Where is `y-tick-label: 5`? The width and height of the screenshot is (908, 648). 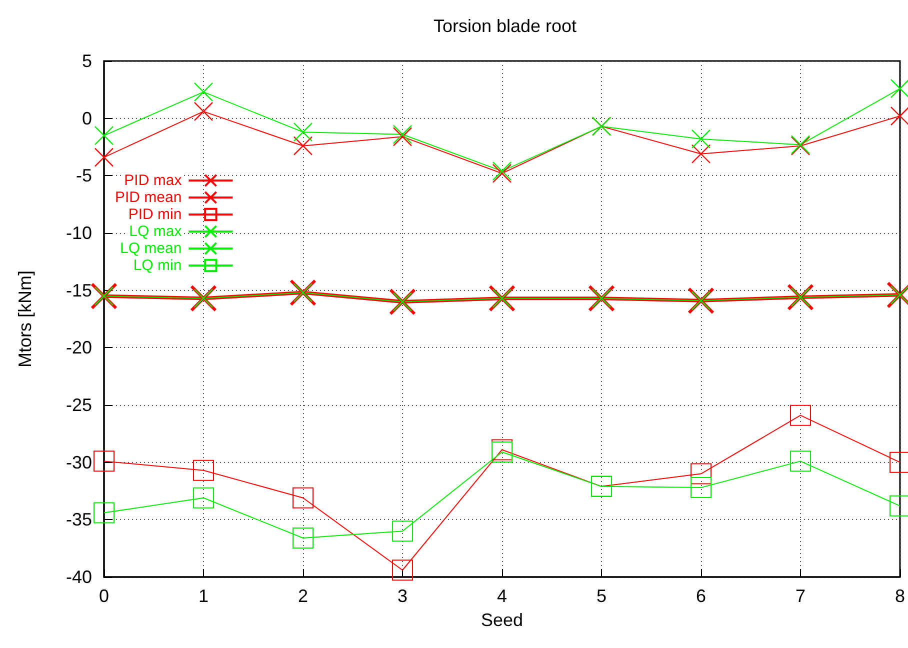 y-tick-label: 5 is located at coordinates (87, 61).